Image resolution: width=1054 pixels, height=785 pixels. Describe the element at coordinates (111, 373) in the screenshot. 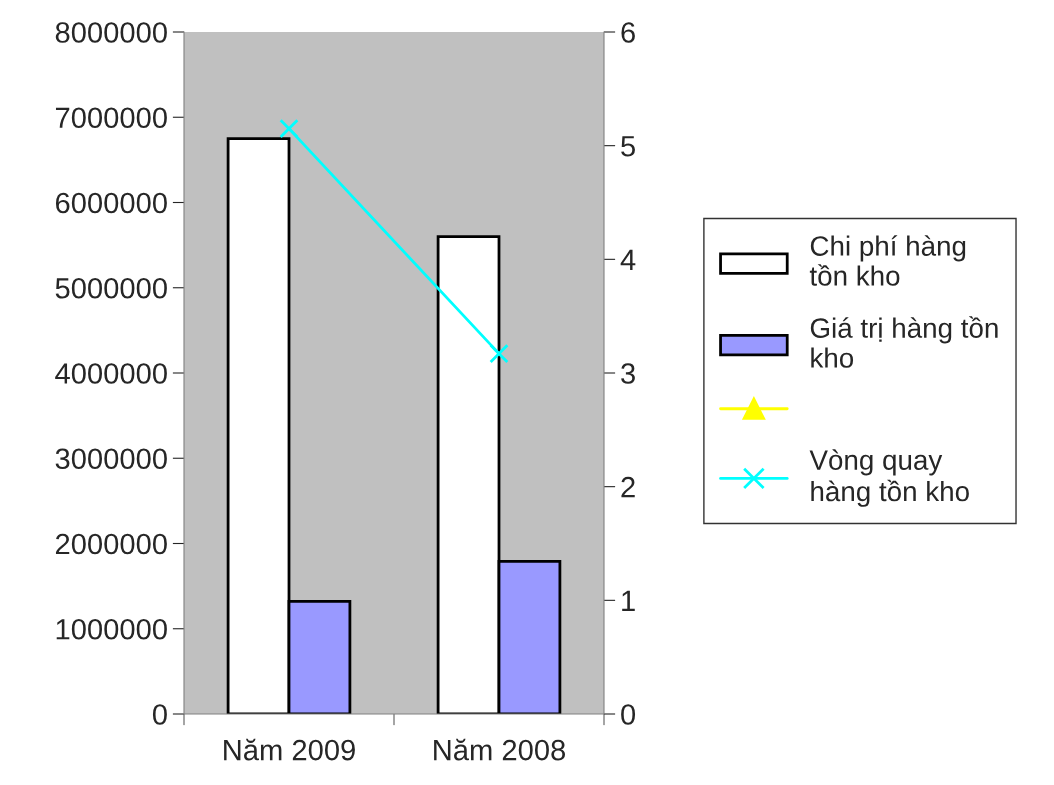

I see `y-tick-label: 4000000` at that location.